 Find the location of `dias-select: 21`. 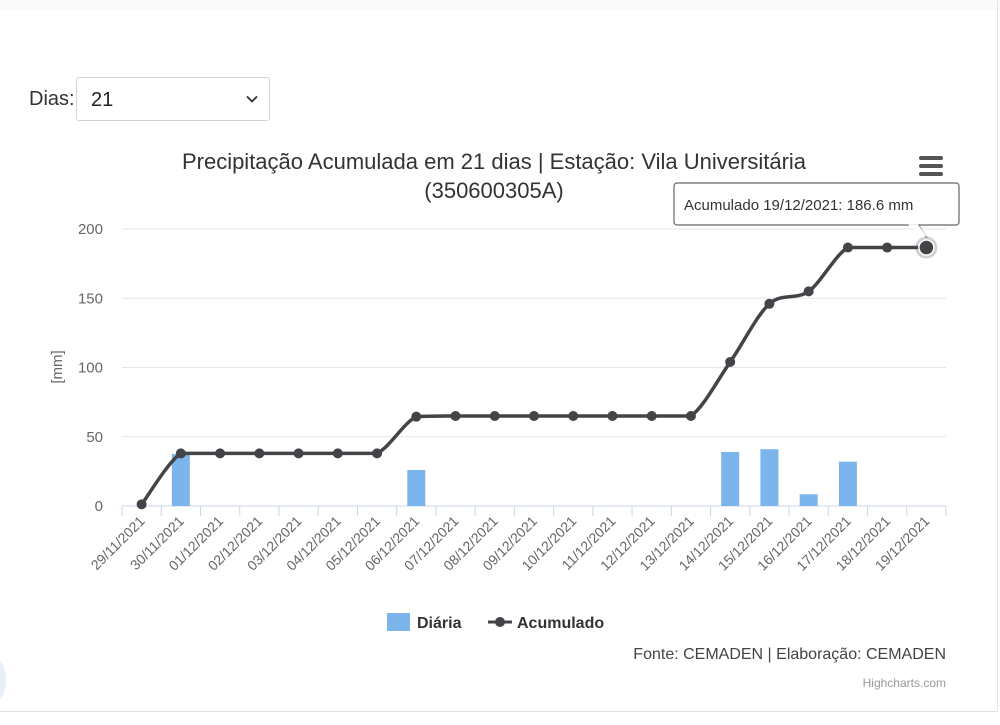

dias-select: 21 is located at coordinates (173, 99).